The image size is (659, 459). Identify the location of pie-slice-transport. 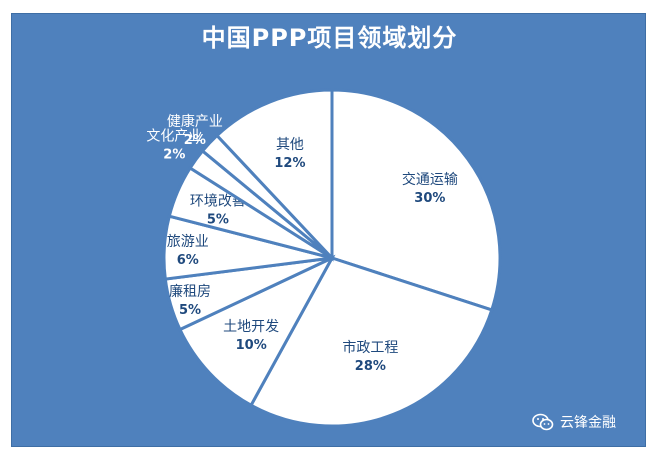
(416, 200).